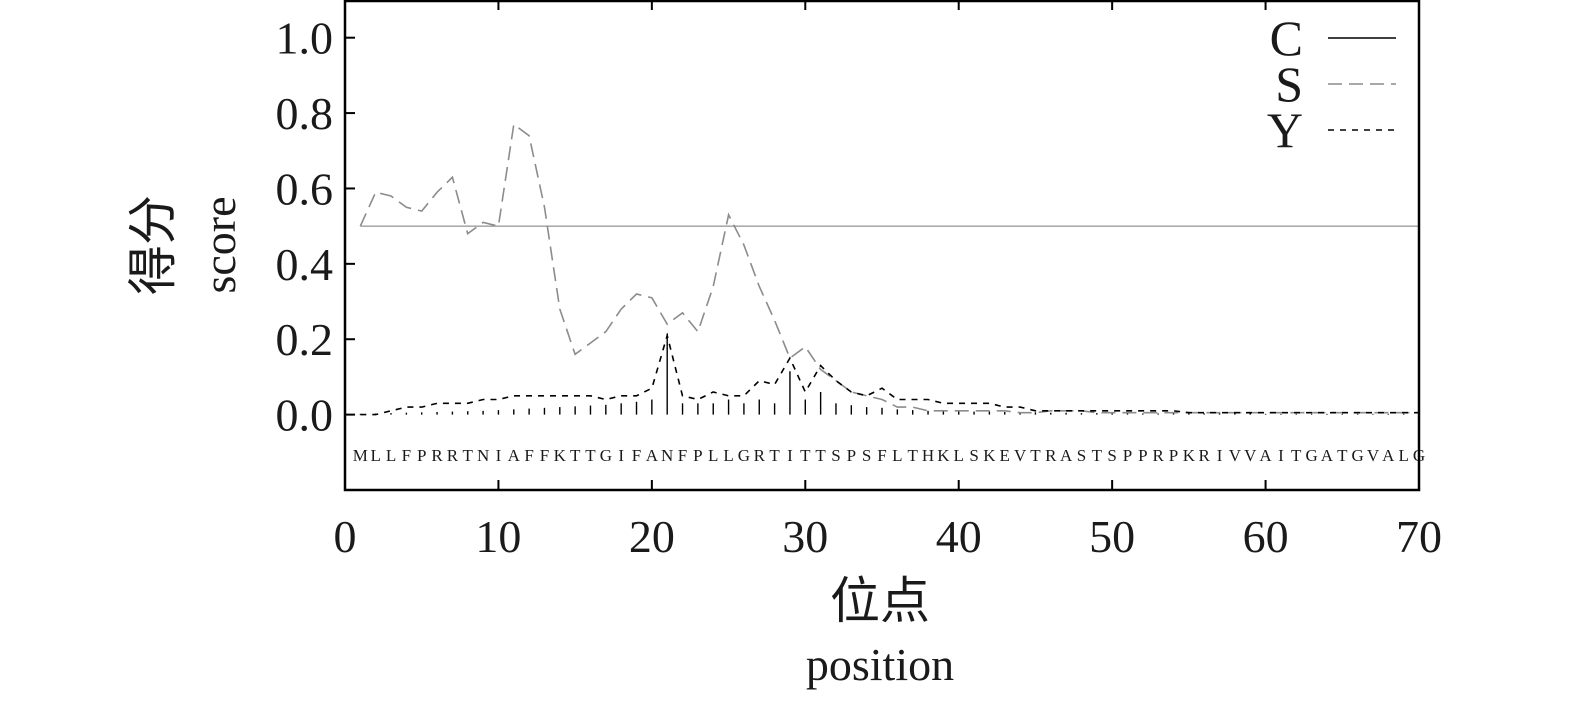 This screenshot has width=1575, height=703. Describe the element at coordinates (880, 601) in the screenshot. I see `x-axis-title-cn: 位点` at that location.